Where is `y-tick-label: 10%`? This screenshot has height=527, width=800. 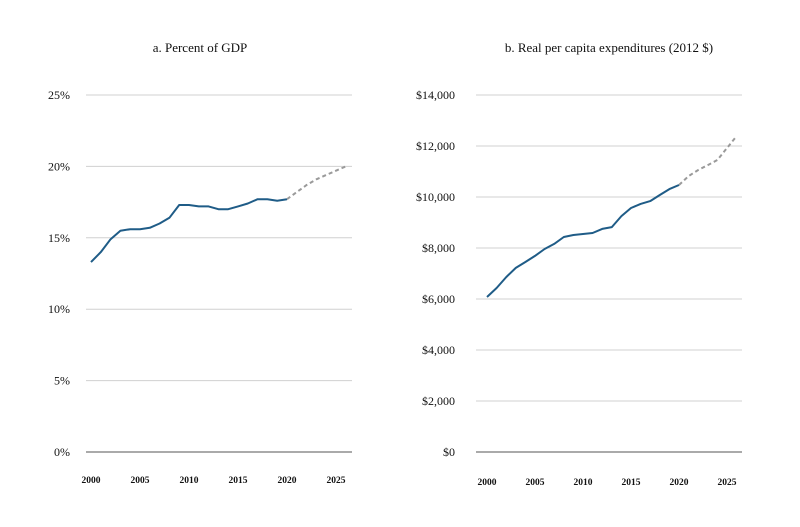
y-tick-label: 10% is located at coordinates (59, 309).